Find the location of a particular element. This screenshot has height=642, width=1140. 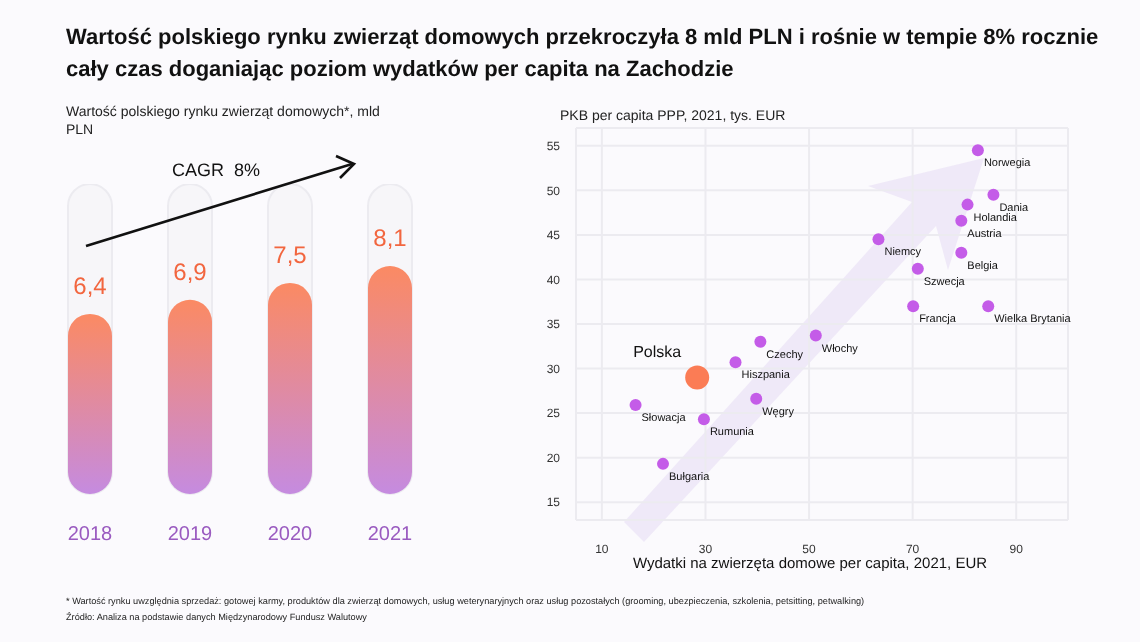

text: Wartość polskiego rynku zwierząt domowych przekroczyła 8 mld PLN i rośnie w tempie 8% rocznie cały czas doganiając poziom wydatków per capita na Zachodzie is located at coordinates (583, 55).